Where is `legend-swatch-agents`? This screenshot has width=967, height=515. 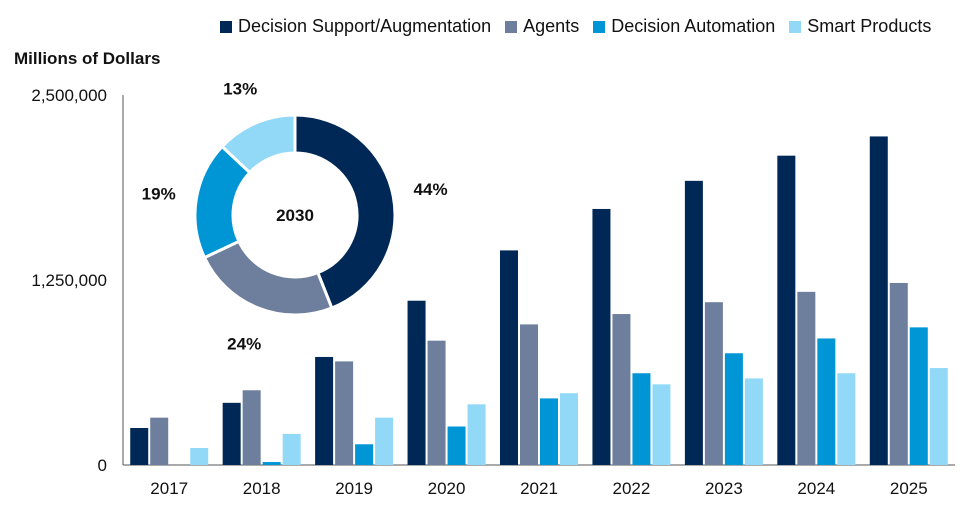 legend-swatch-agents is located at coordinates (511, 26).